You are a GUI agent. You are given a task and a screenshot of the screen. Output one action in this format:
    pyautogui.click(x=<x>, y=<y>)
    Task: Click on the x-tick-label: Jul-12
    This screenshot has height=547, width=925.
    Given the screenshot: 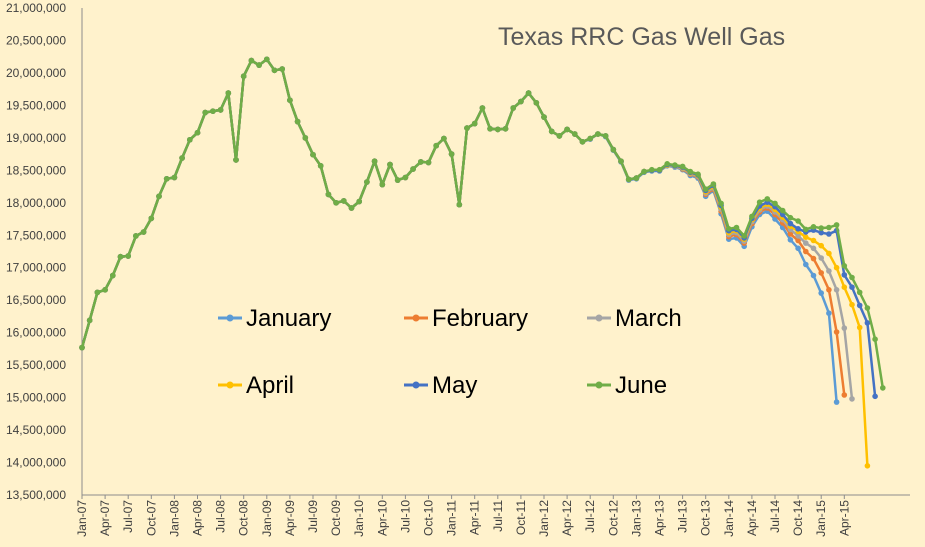 What is the action you would take?
    pyautogui.click(x=590, y=516)
    